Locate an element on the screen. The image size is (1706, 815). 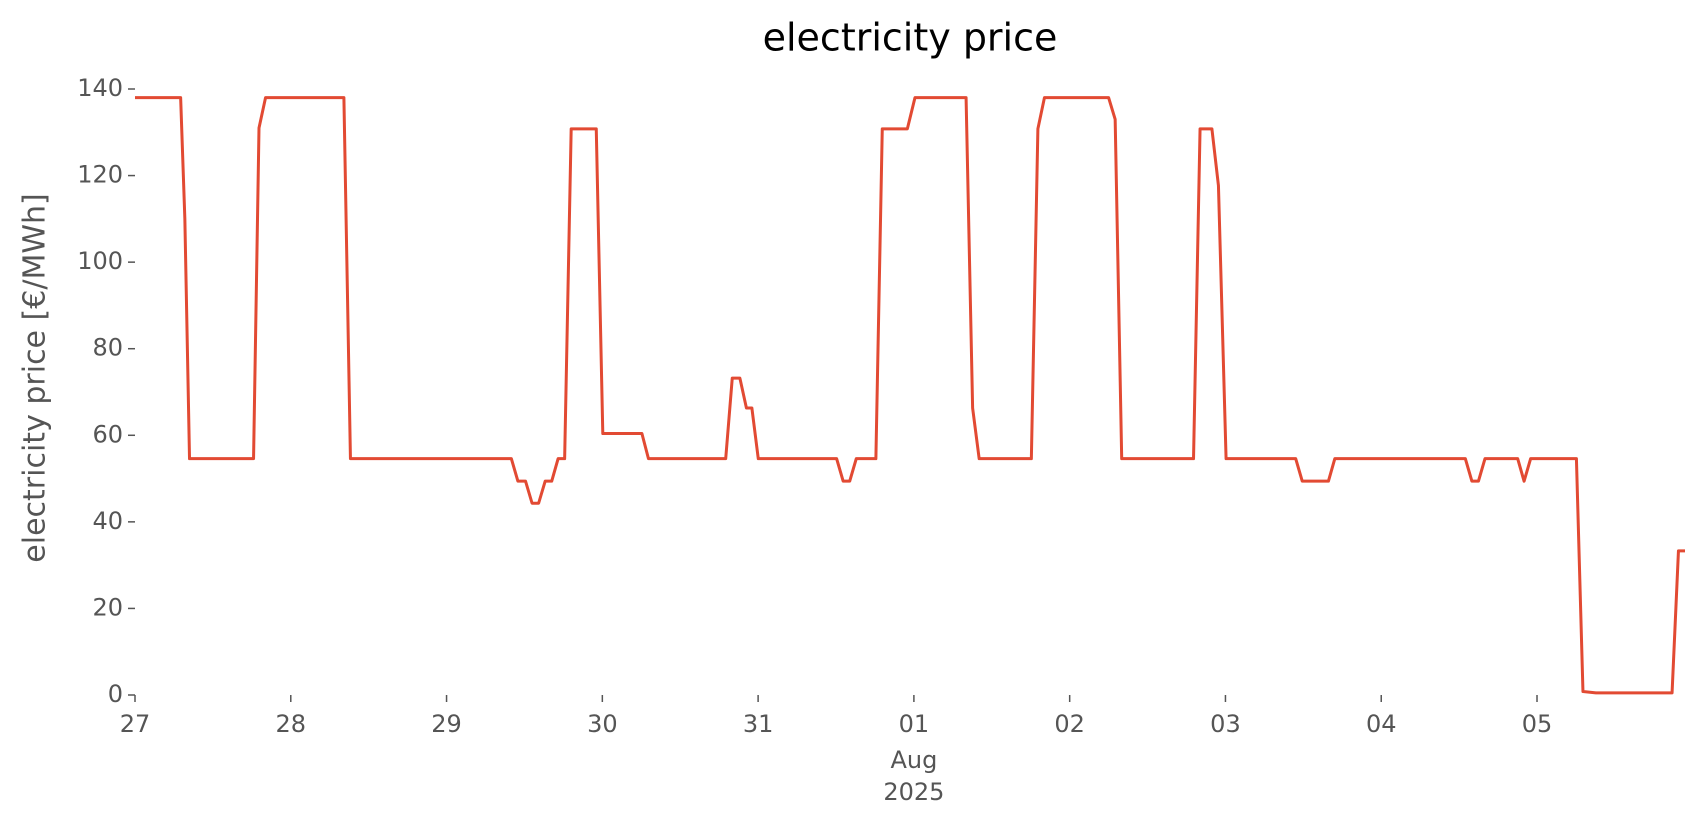
y-tick-label: 60 is located at coordinates (107, 434).